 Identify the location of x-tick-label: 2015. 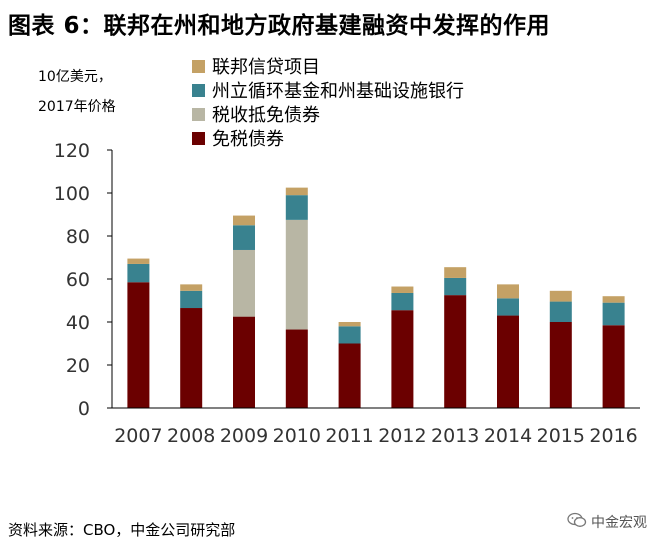
(561, 436).